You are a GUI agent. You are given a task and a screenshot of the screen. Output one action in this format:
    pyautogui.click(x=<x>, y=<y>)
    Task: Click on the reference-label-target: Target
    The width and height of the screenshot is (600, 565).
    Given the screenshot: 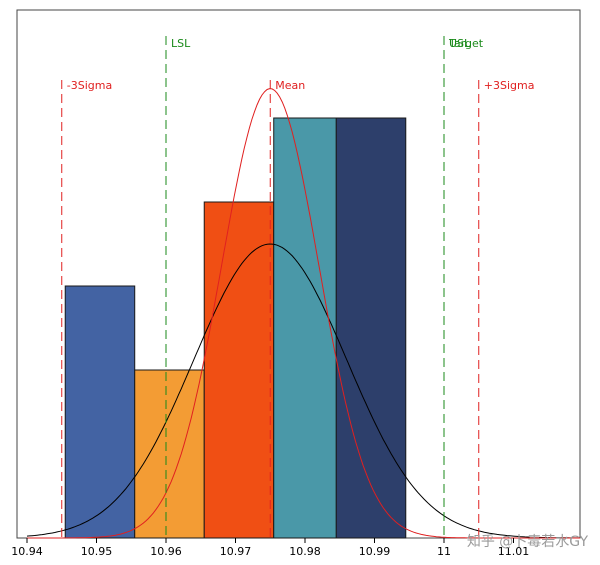 What is the action you would take?
    pyautogui.click(x=466, y=43)
    